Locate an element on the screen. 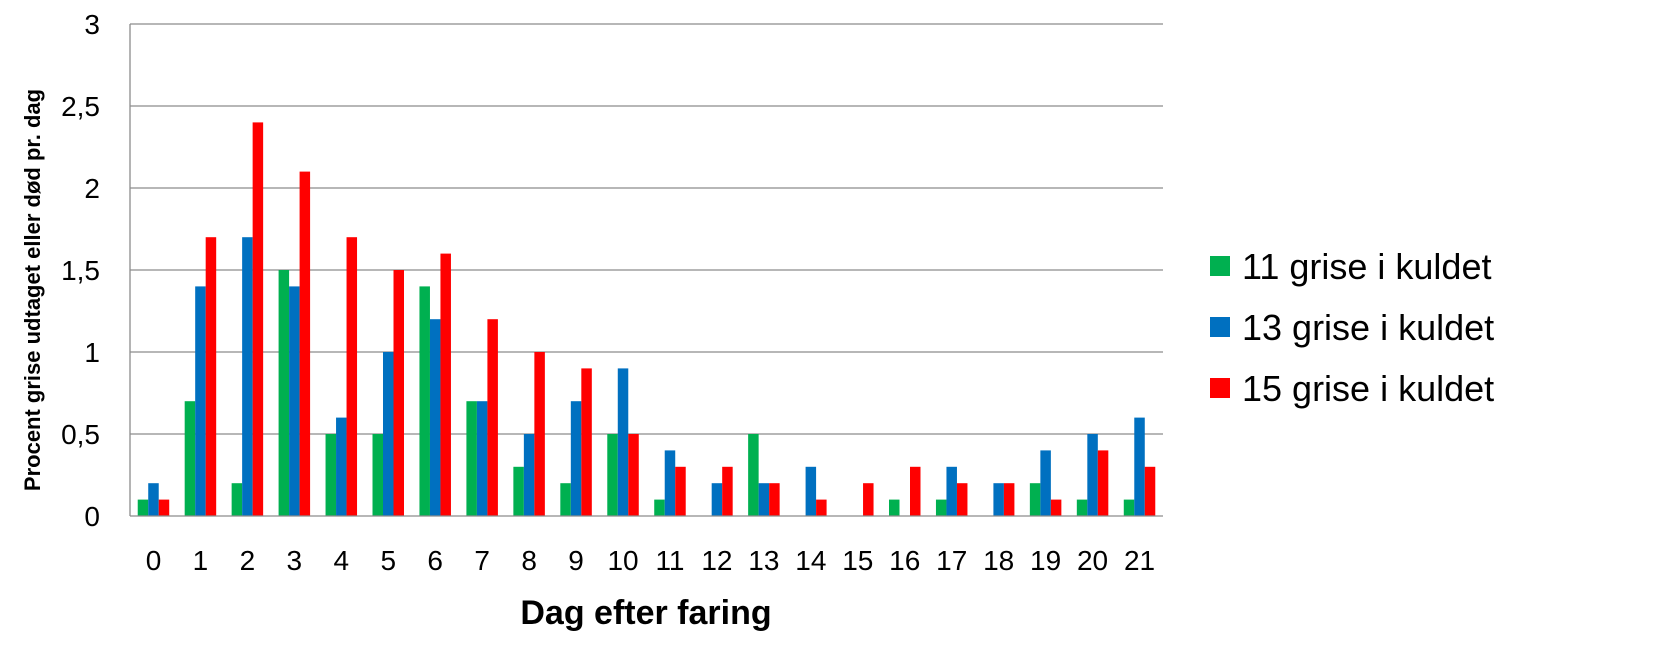 The image size is (1659, 668). y-axis-title: Procent grise udtaget eller død pr. dag is located at coordinates (32, 290).